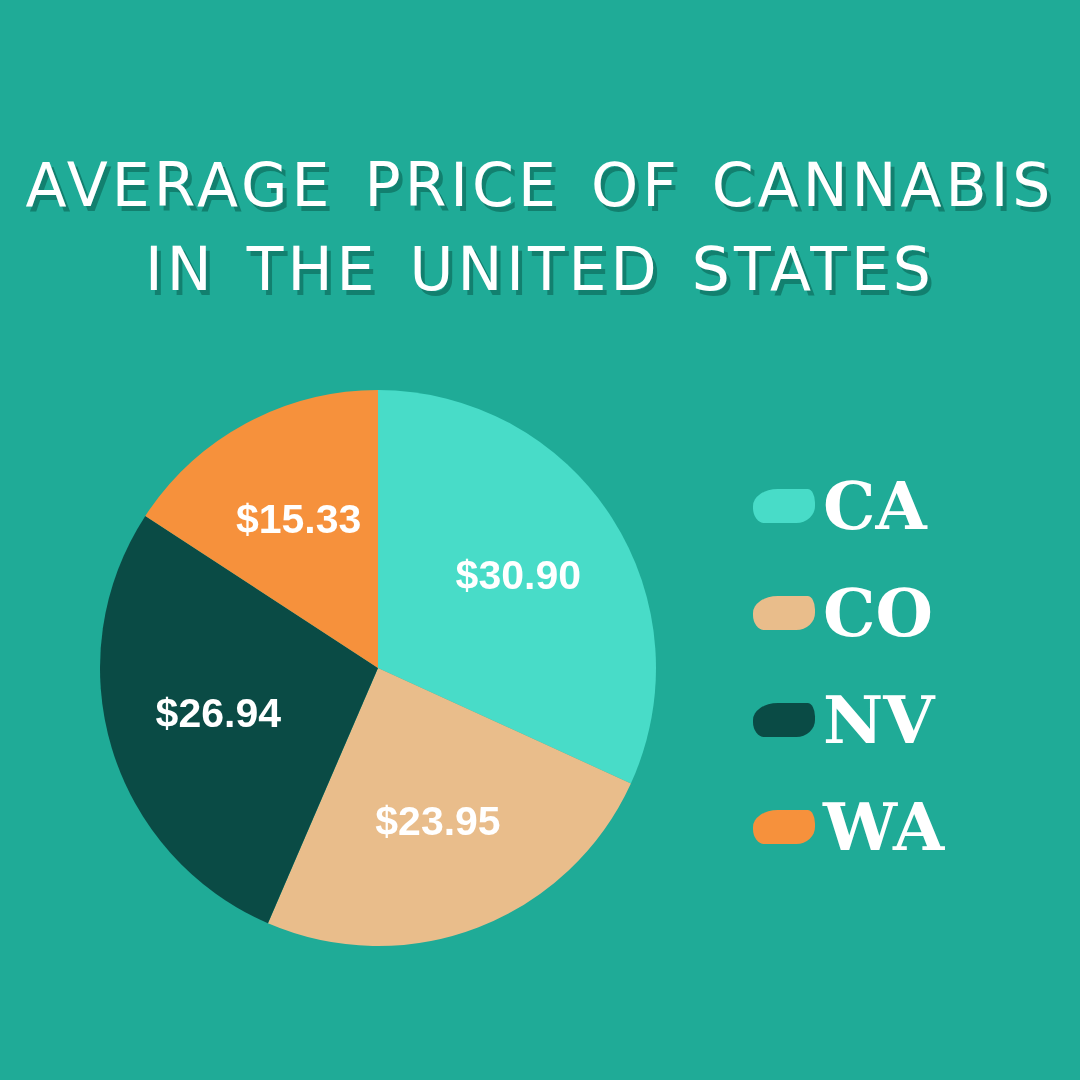 Image resolution: width=1080 pixels, height=1080 pixels. Describe the element at coordinates (218, 713) in the screenshot. I see `data-label: $26.94` at that location.